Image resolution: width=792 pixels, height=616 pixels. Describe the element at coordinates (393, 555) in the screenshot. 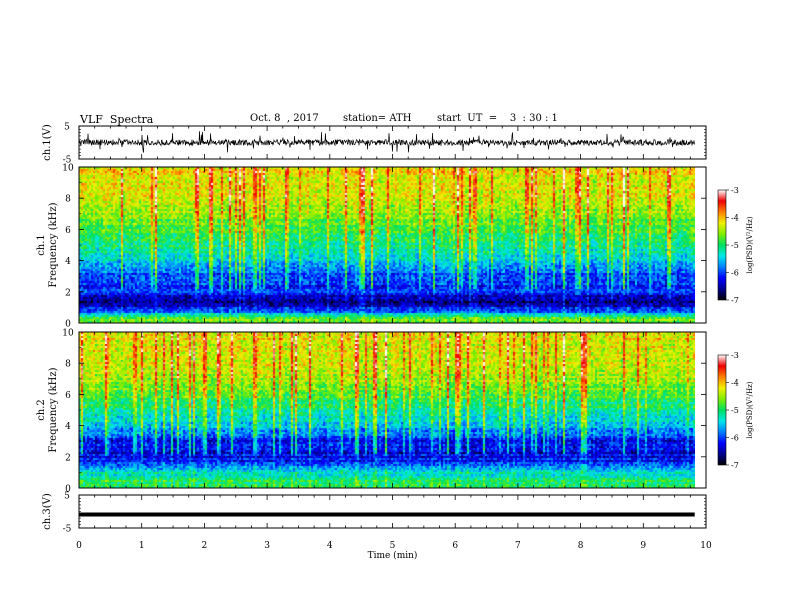

I see `time-axis-label: Time (min)` at that location.